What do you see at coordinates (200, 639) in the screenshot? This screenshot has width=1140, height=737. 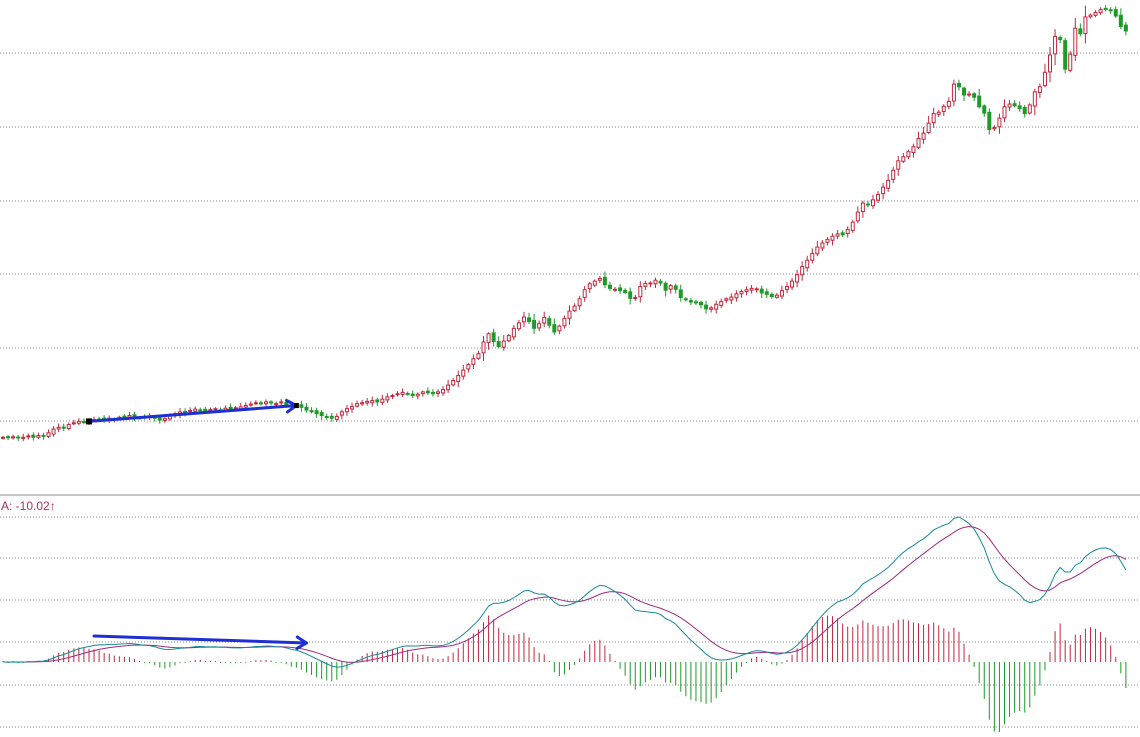 I see `arrow-shaft` at bounding box center [200, 639].